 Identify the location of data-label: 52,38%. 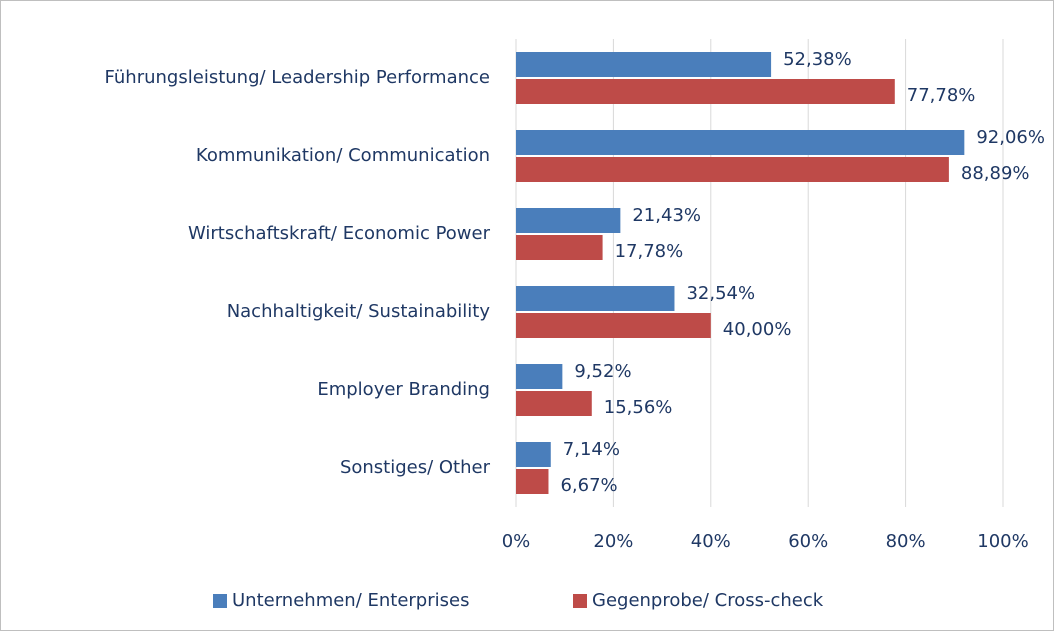
(817, 59).